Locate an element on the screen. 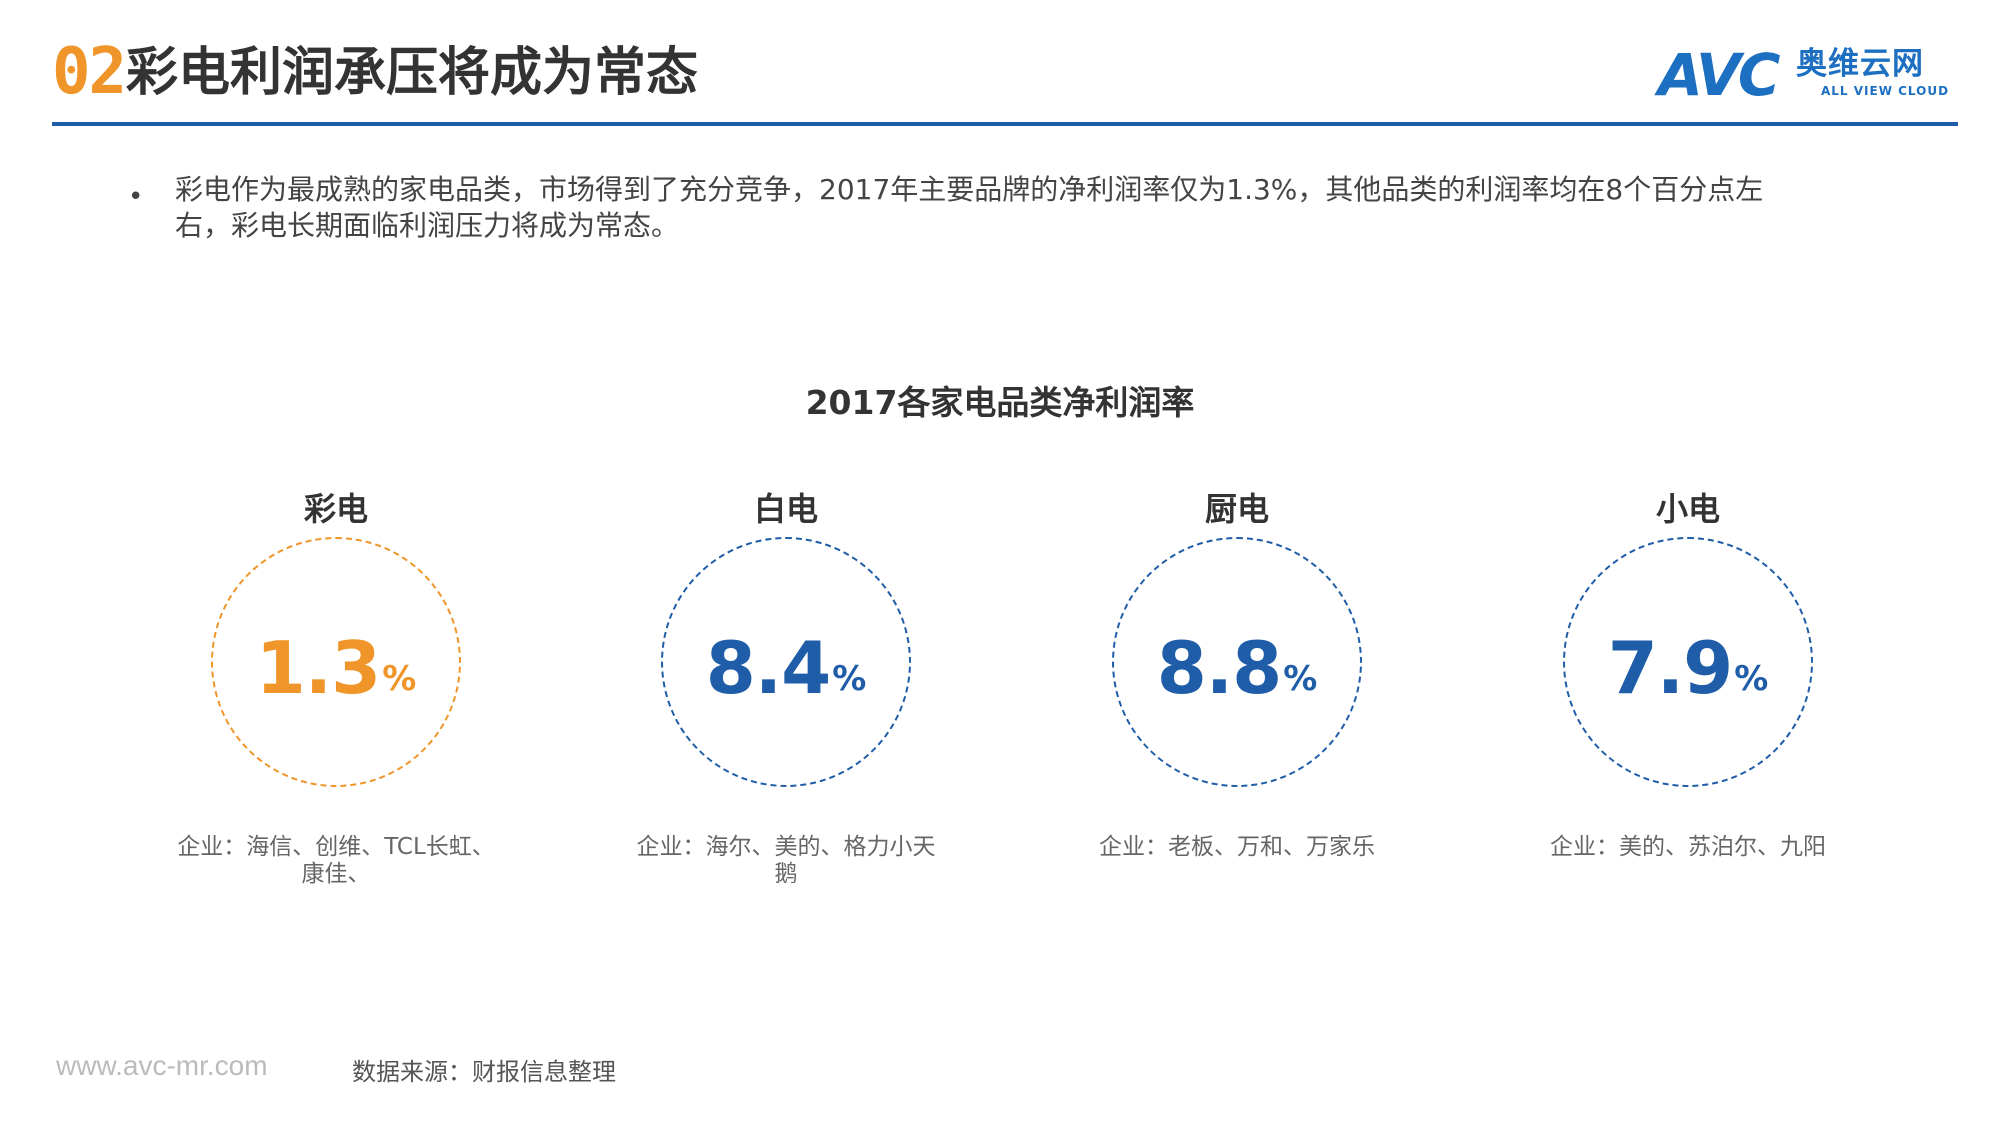  category-label: 厨电 is located at coordinates (1236, 509).